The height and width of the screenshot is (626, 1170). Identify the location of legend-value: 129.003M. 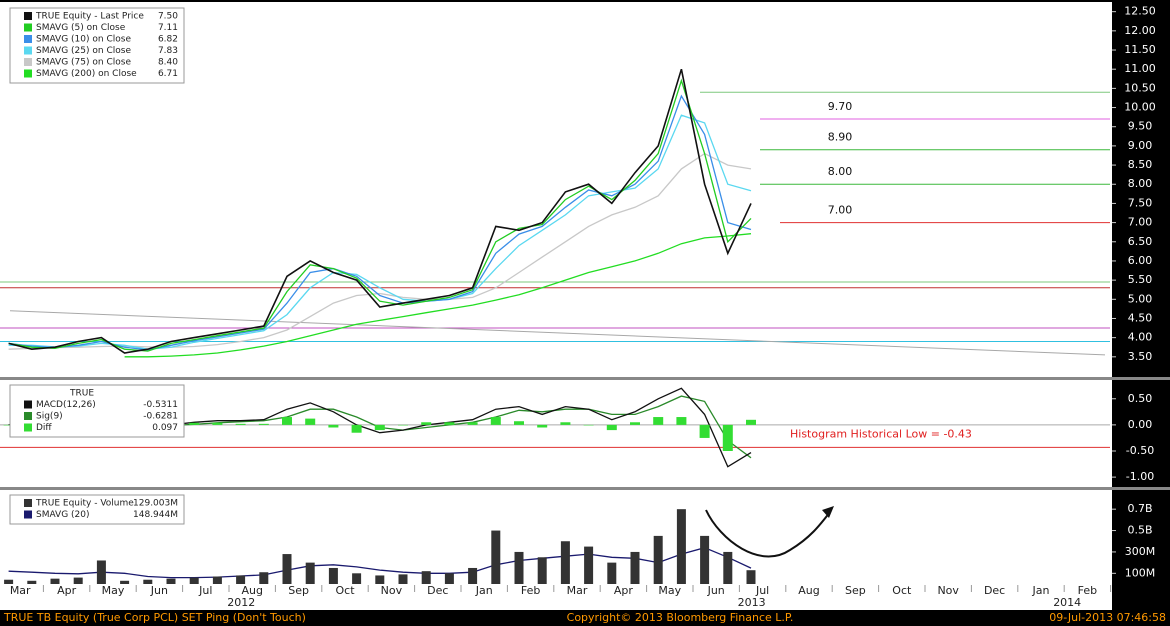
(155, 504).